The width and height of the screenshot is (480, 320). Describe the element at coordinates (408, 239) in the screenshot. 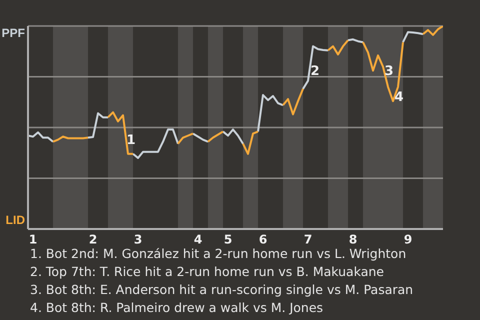

I see `x-tick-label: 9` at that location.